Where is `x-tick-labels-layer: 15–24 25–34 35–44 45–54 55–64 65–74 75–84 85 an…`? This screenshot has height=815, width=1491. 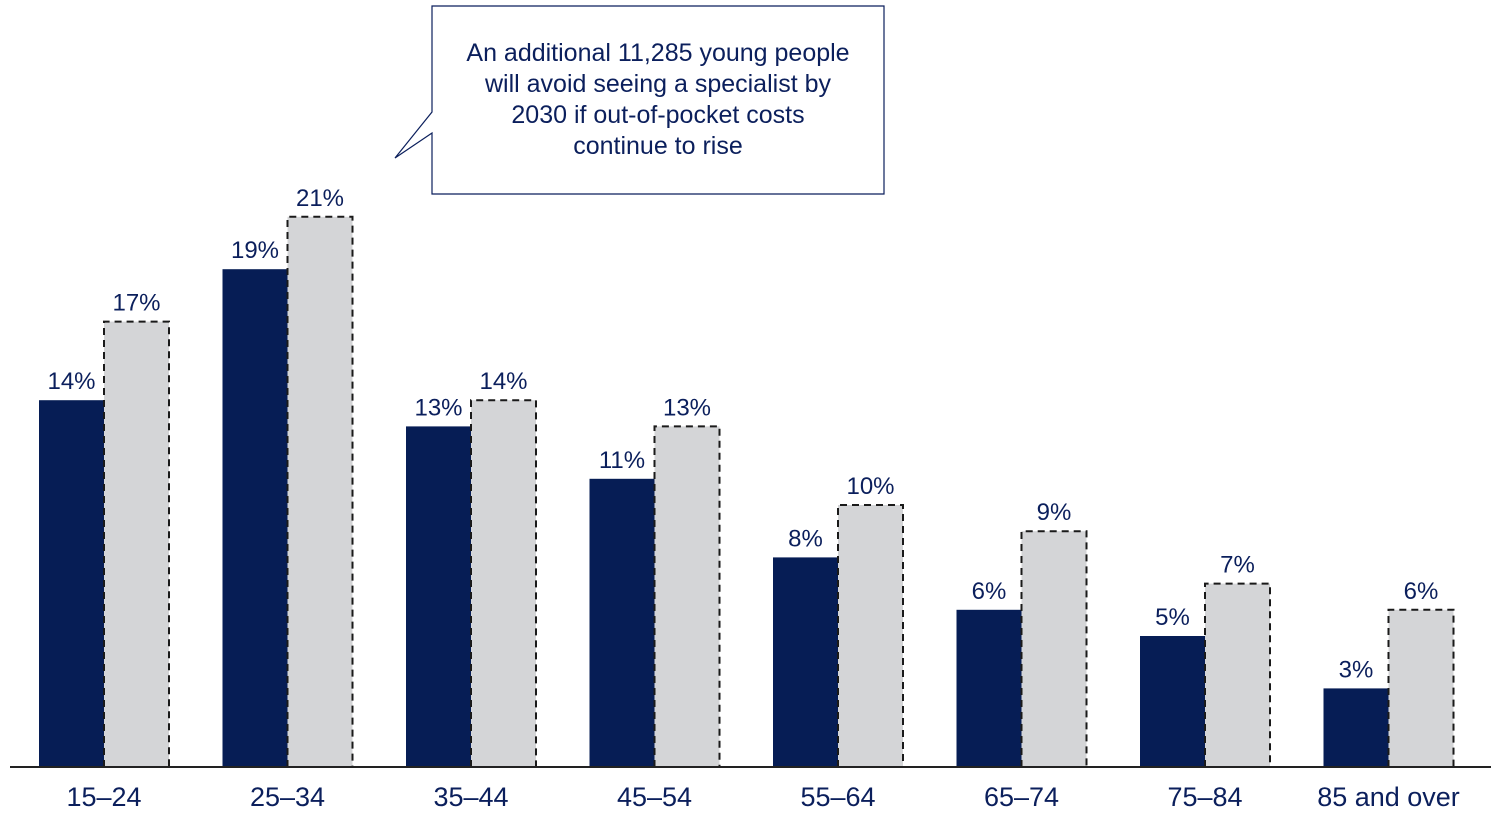
x-tick-labels-layer: 15–24 25–34 35–44 45–54 55–64 65–74 75–84 85 an… is located at coordinates (763, 797).